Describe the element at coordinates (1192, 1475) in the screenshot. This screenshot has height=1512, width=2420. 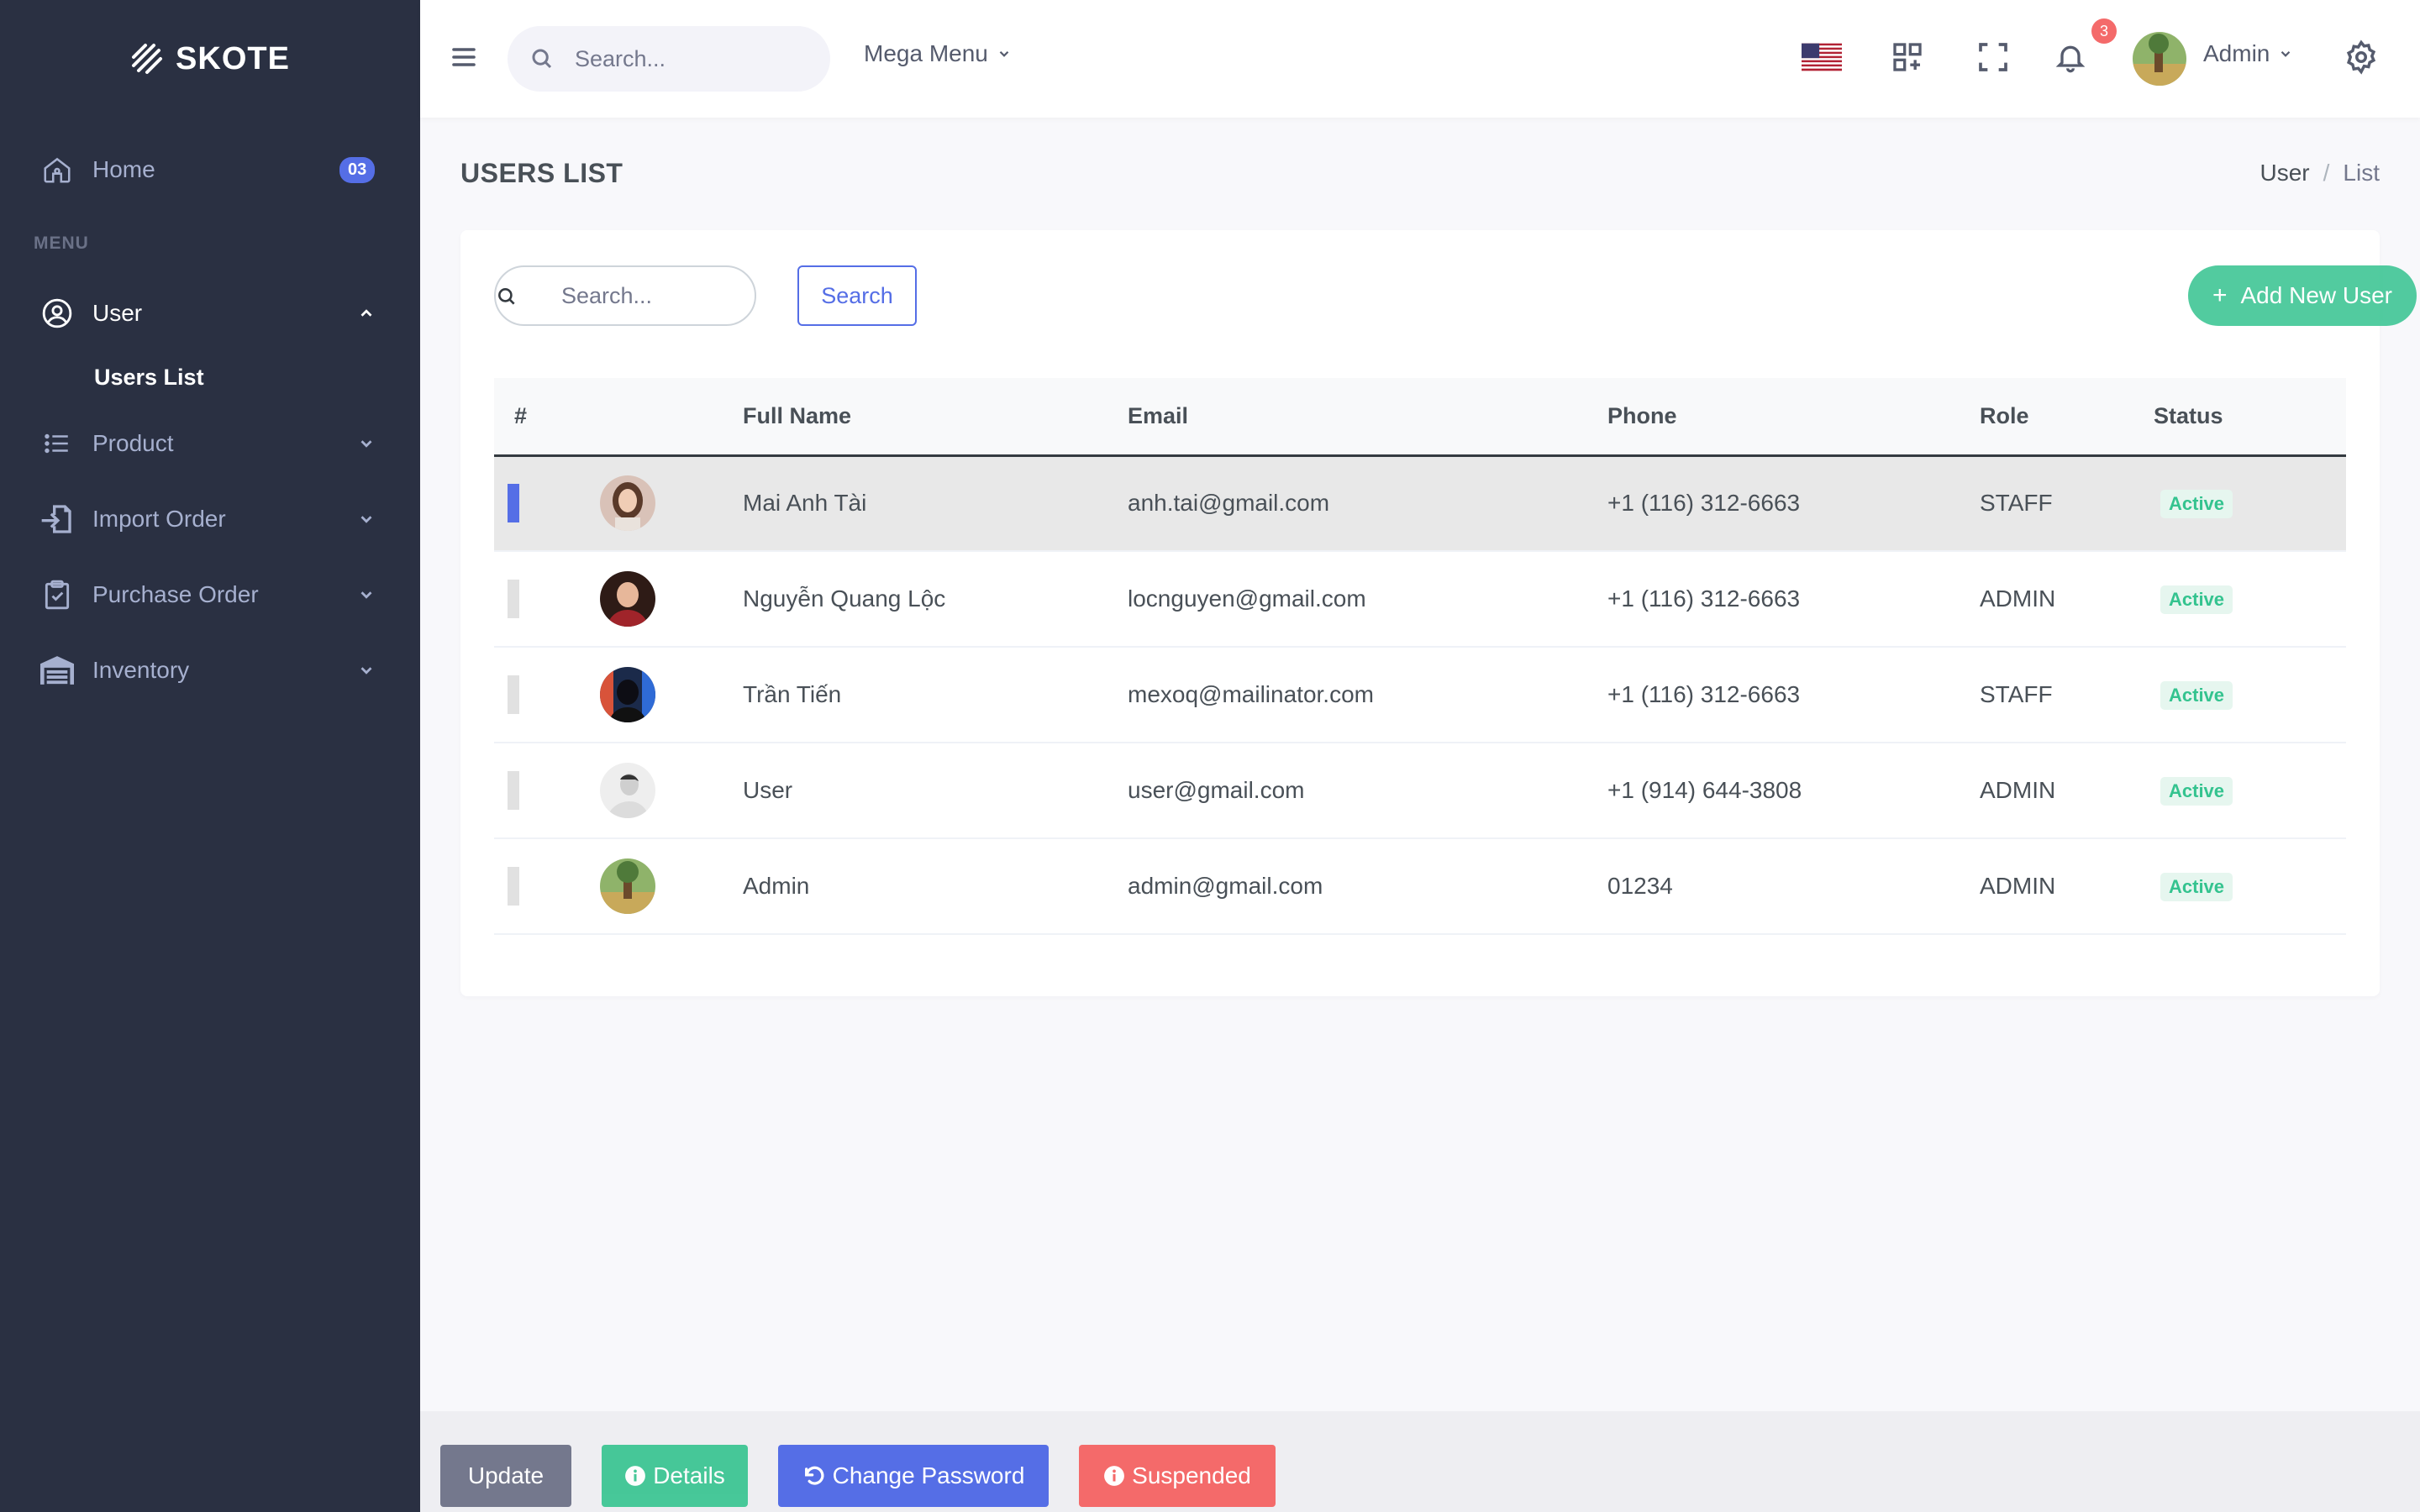
I see `suspended-label: Suspended` at that location.